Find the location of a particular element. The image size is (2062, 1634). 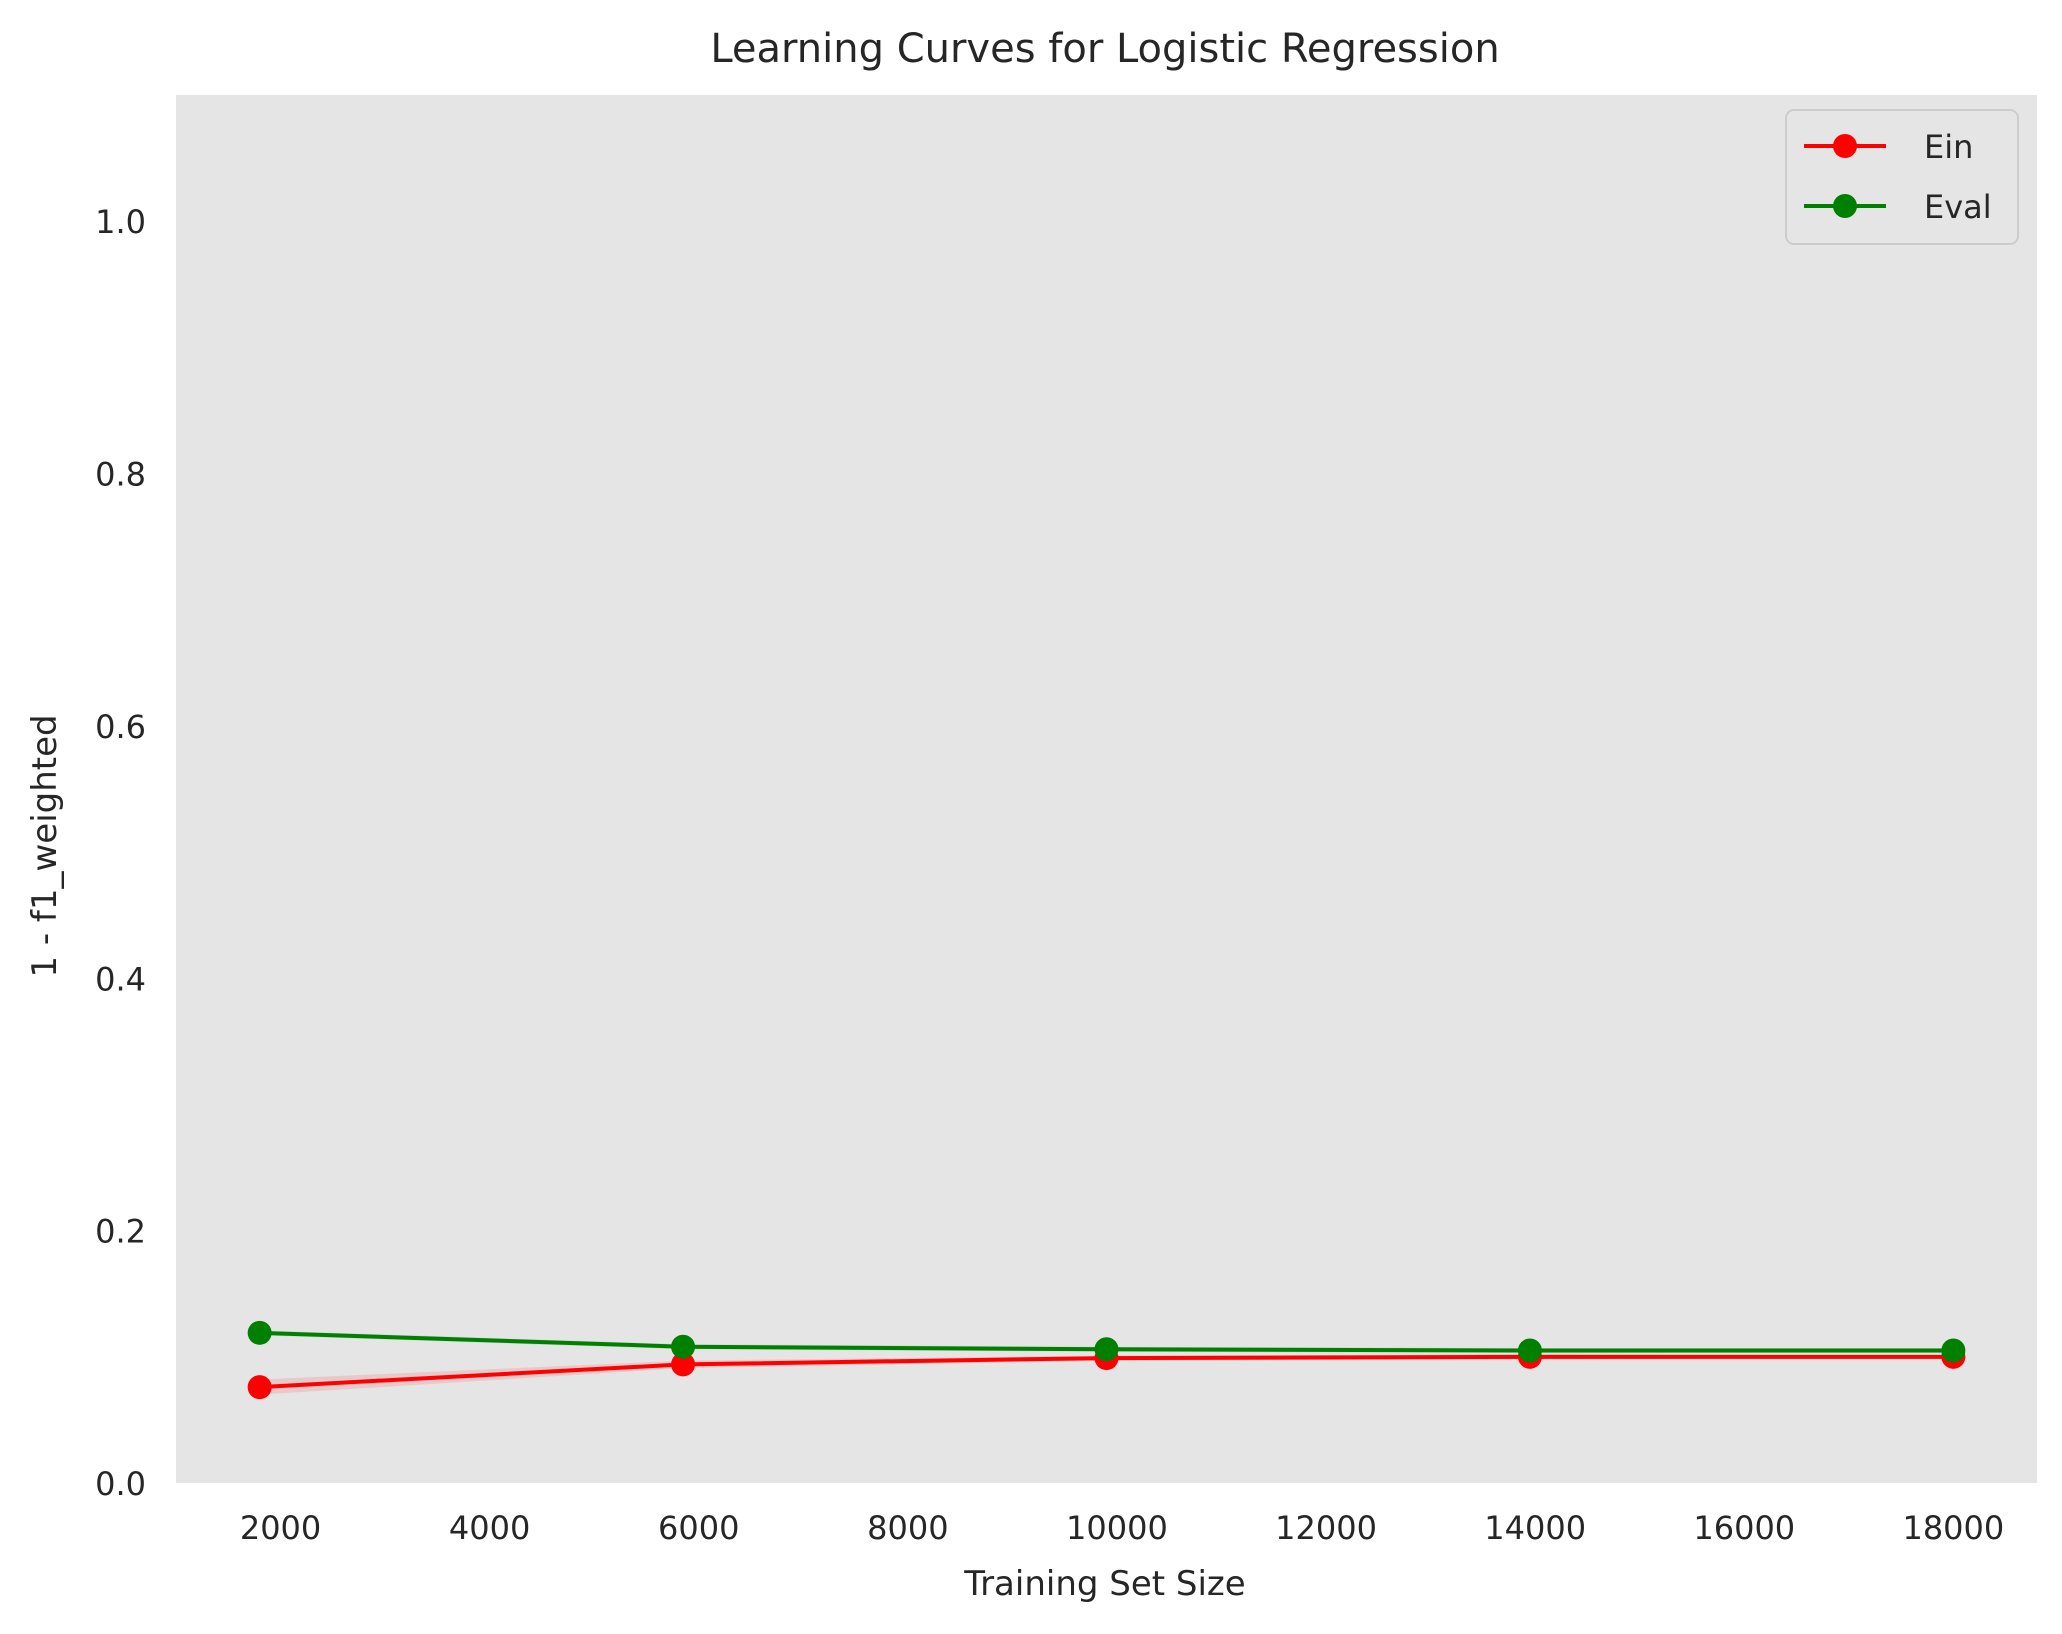

x-tick-label: 2000 is located at coordinates (280, 1528).